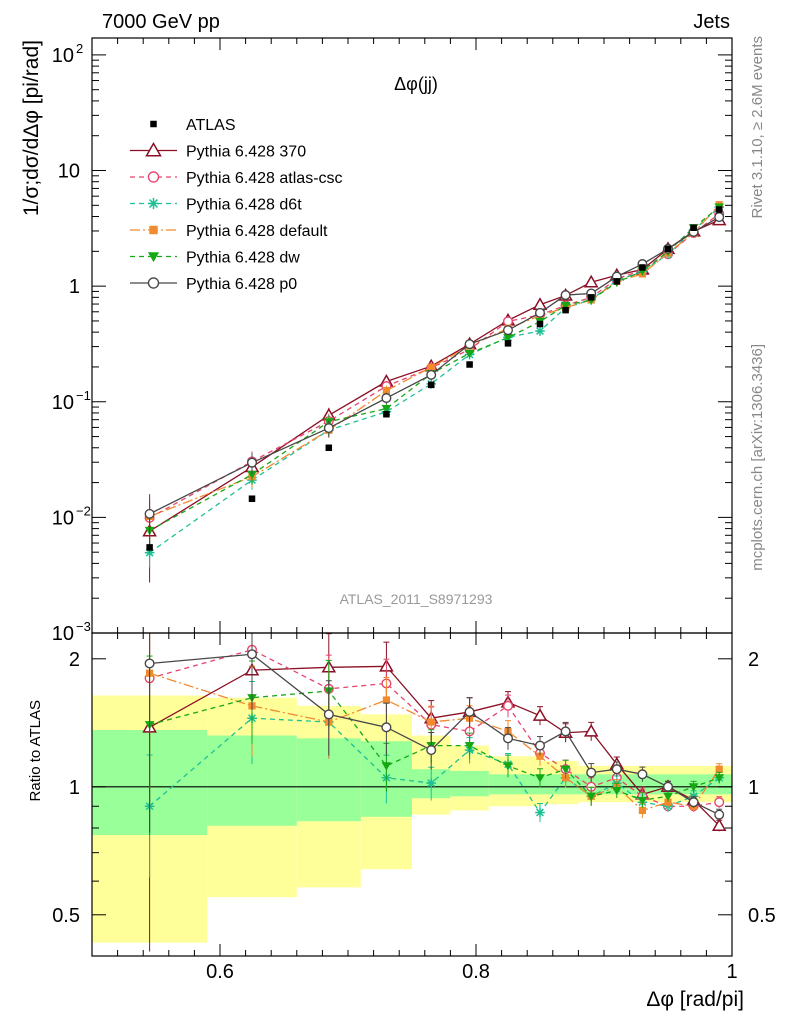 This screenshot has width=786, height=1024. Describe the element at coordinates (264, 178) in the screenshot. I see `legend-label-2: Pythia 6.428 atlas-csc` at that location.